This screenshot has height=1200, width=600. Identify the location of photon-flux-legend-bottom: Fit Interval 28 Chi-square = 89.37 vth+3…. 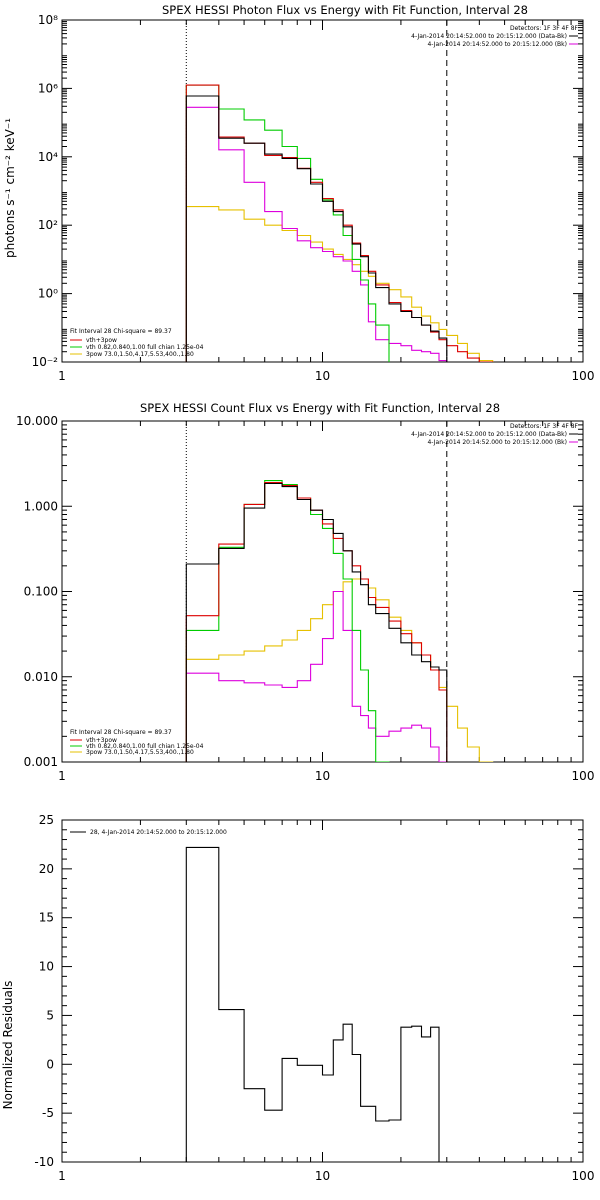
(137, 343).